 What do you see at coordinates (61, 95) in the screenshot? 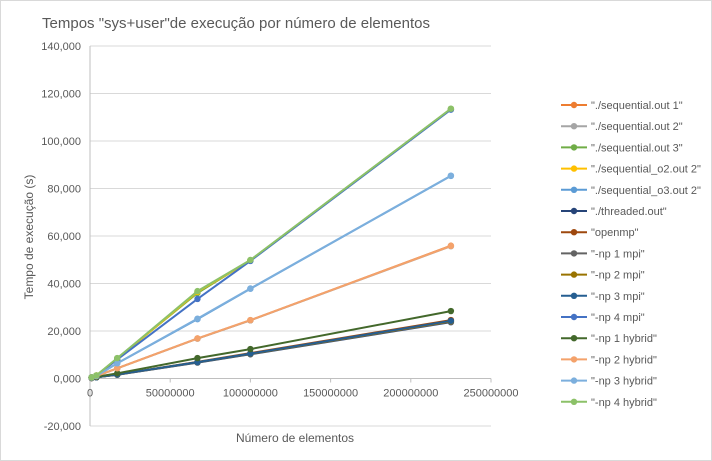
I see `y-tick-label: 120,000` at bounding box center [61, 95].